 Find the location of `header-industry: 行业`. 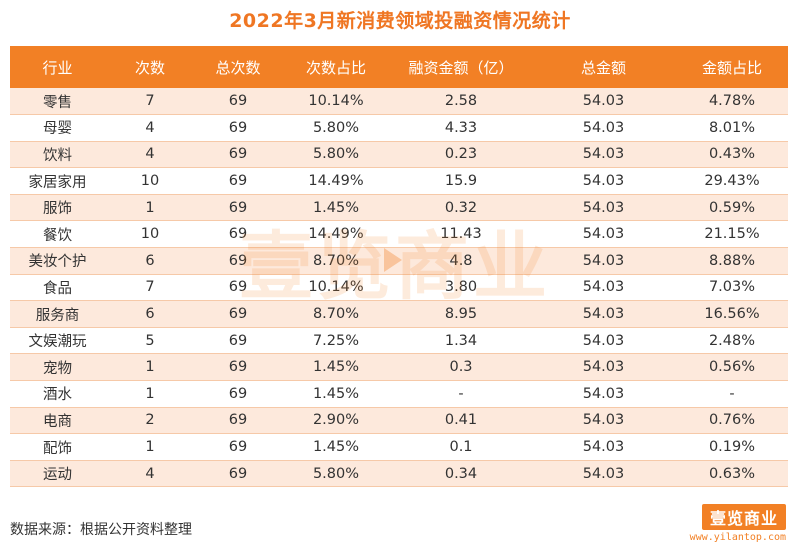

header-industry: 行业 is located at coordinates (57, 67).